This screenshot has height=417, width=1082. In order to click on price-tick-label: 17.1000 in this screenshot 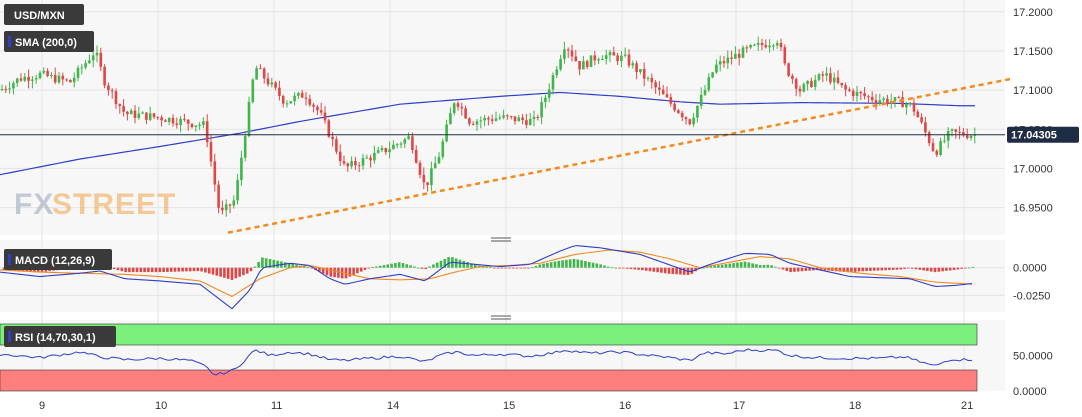, I will do `click(1033, 91)`.